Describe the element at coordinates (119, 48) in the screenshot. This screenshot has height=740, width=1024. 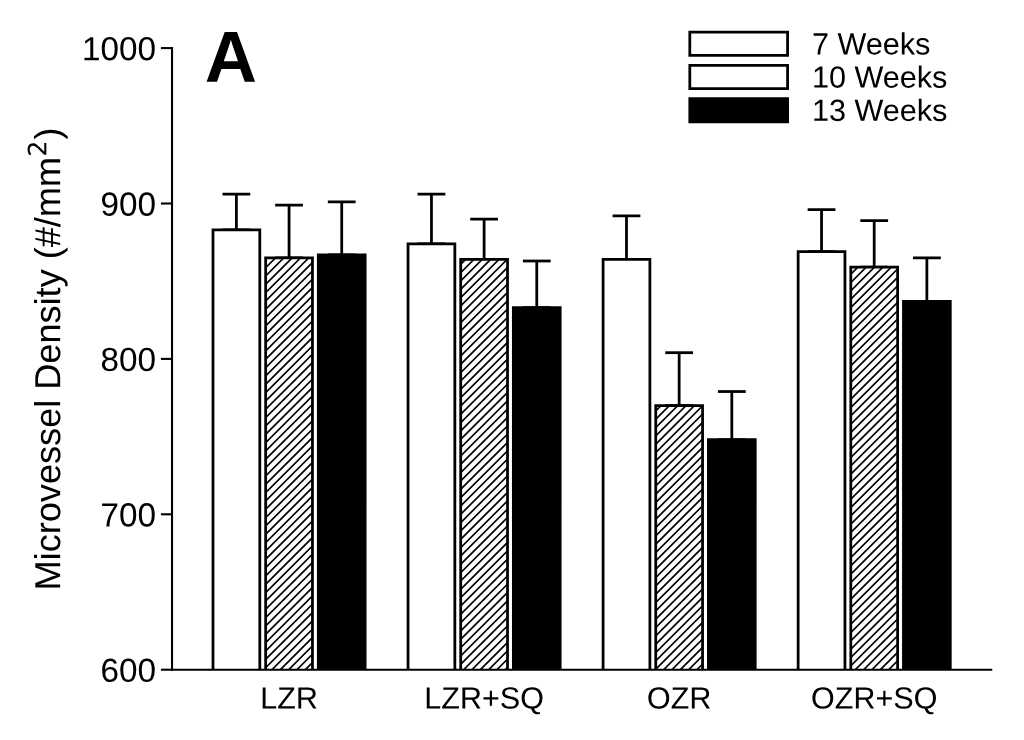
I see `y-tick-label: 1000` at that location.